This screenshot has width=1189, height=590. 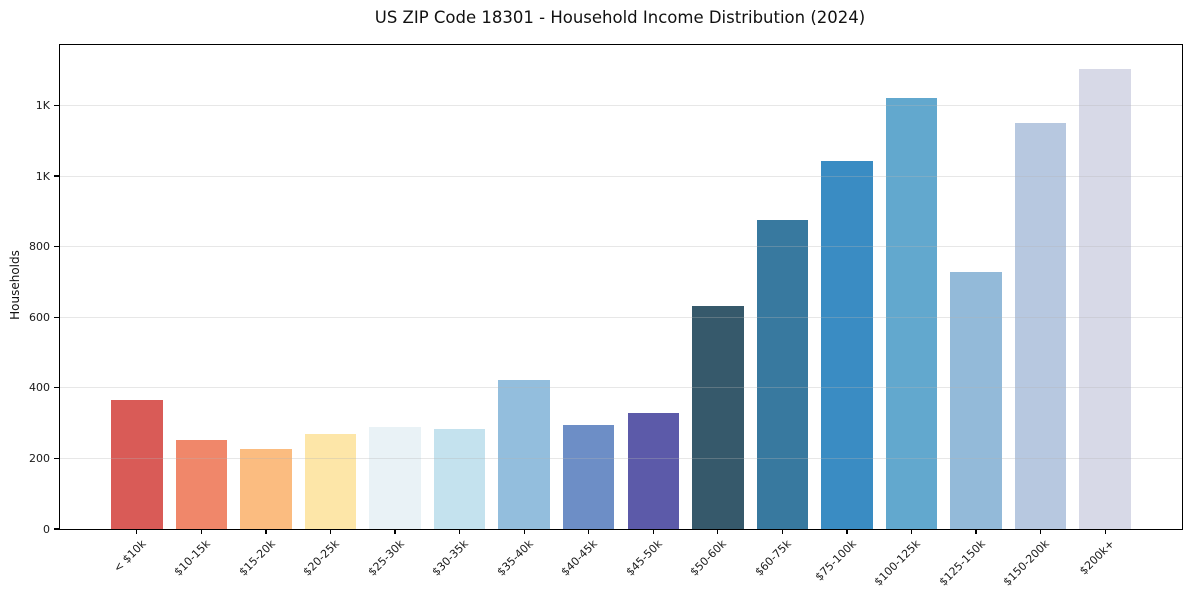 I want to click on bar-200k, so click(x=1105, y=299).